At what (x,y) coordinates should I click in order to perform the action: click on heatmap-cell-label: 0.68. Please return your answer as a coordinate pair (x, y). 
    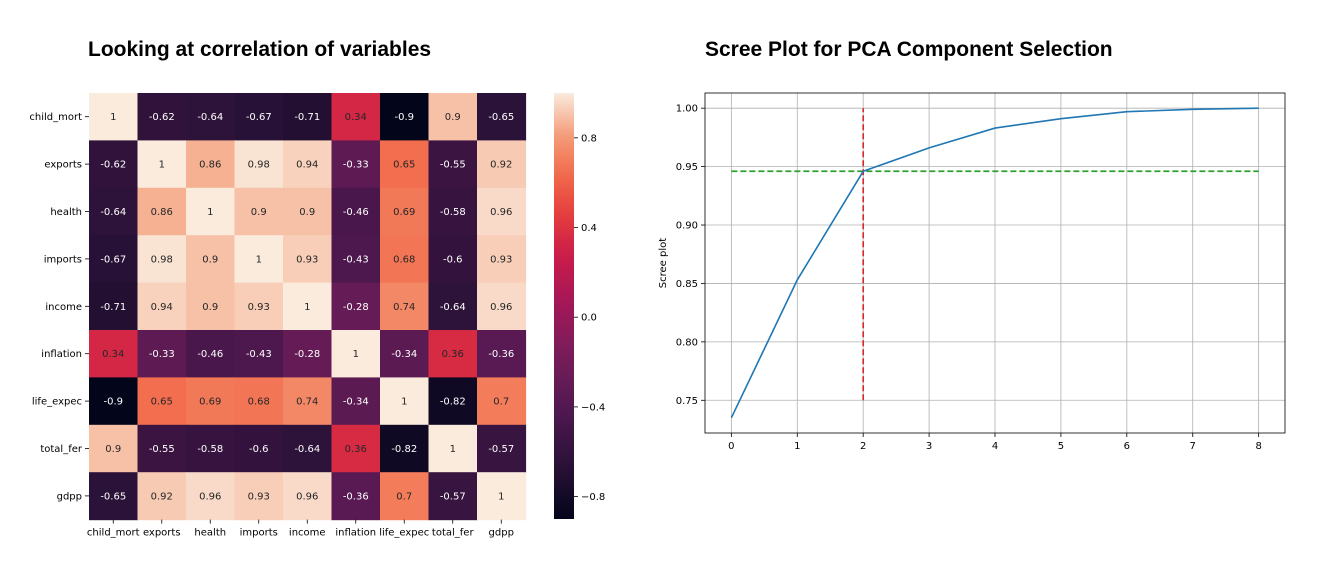
    Looking at the image, I should click on (259, 402).